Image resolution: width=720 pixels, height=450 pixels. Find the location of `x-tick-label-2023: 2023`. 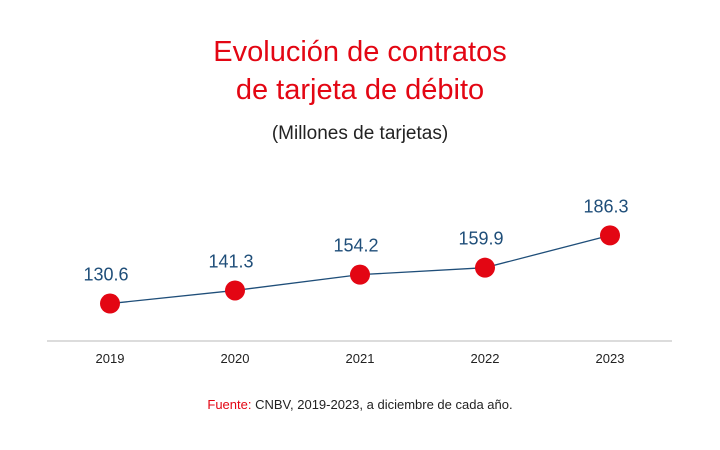

x-tick-label-2023: 2023 is located at coordinates (610, 358).